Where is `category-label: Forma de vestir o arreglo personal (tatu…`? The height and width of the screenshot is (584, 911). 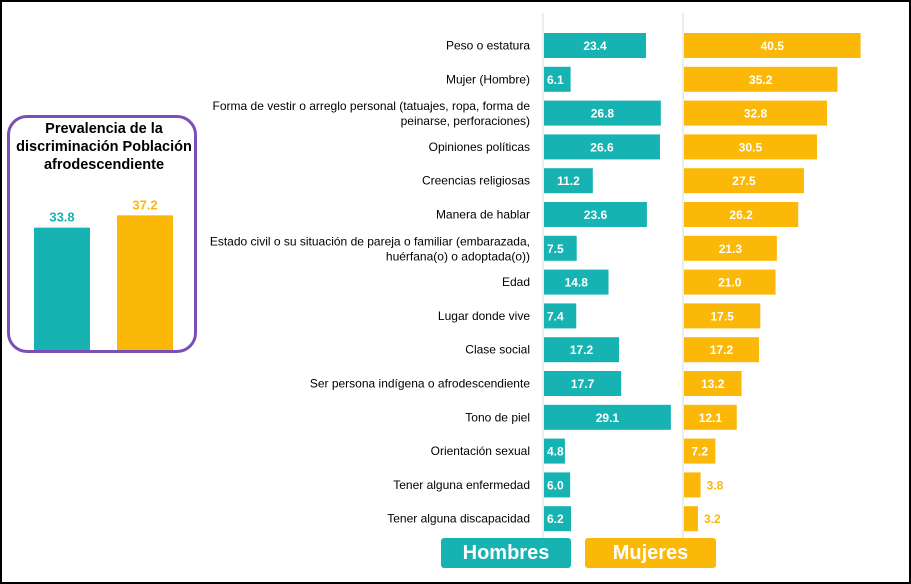
category-label: Forma de vestir o arreglo personal (tatu… is located at coordinates (372, 113).